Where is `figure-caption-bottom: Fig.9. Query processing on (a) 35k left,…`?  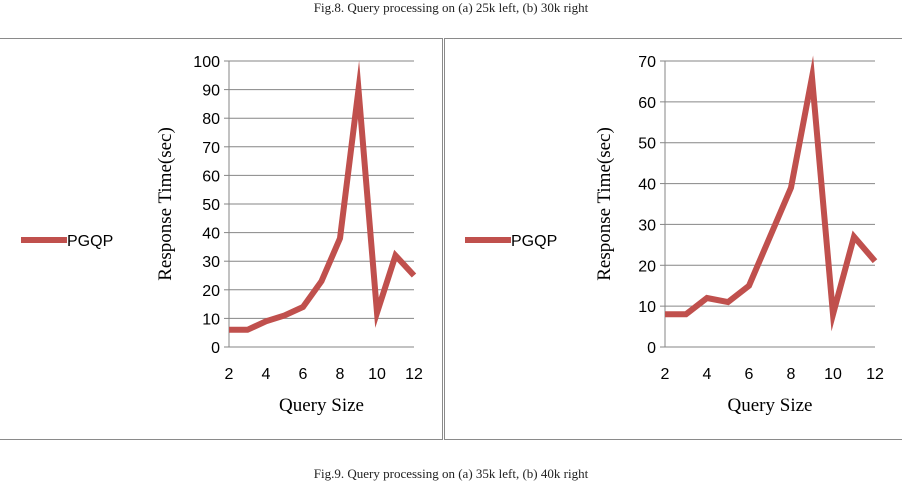
figure-caption-bottom: Fig.9. Query processing on (a) 35k left,… is located at coordinates (451, 473).